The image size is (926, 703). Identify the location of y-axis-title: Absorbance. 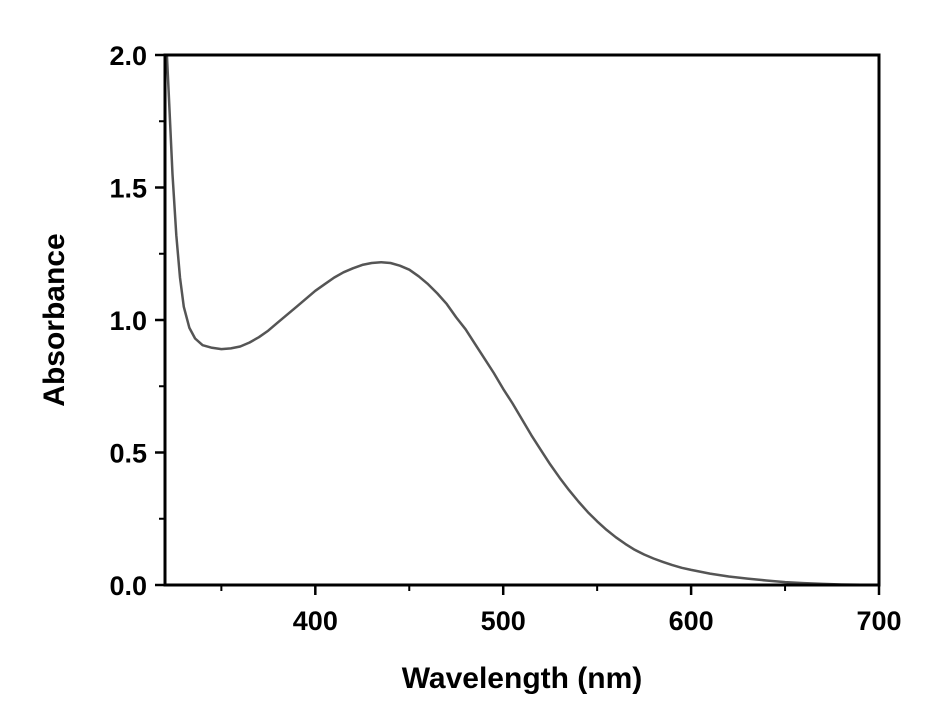
(54, 319).